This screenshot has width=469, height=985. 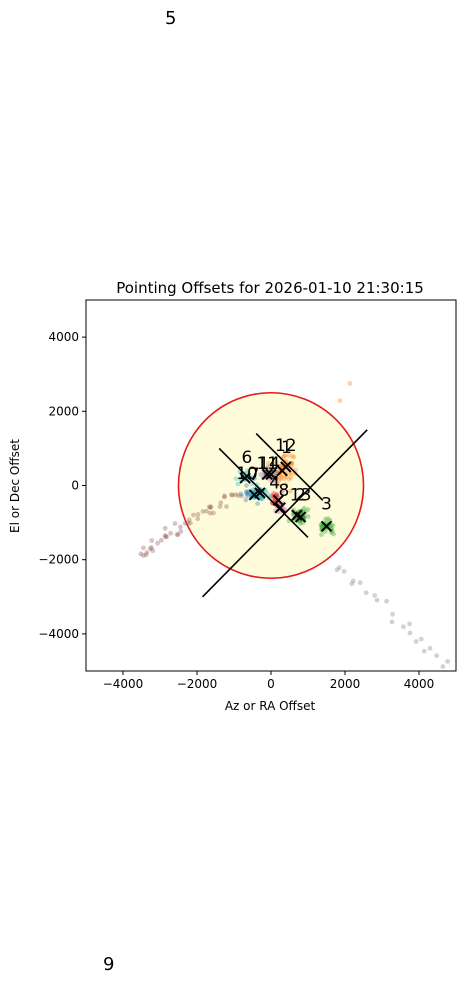 I want to click on group-label: 11, so click(x=267, y=464).